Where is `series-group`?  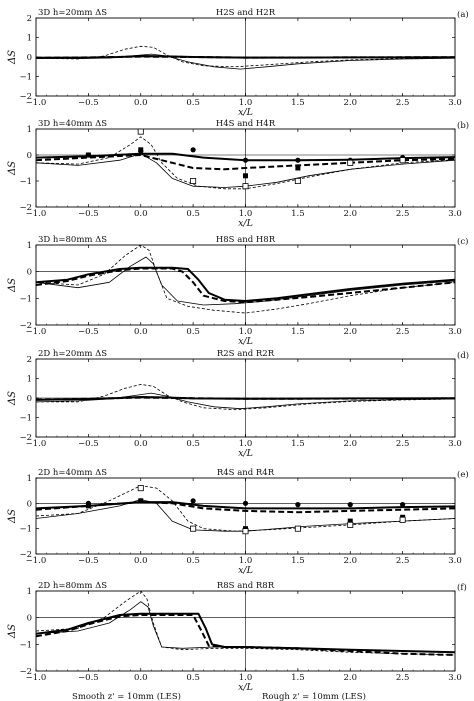
series-group is located at coordinates (245, 57).